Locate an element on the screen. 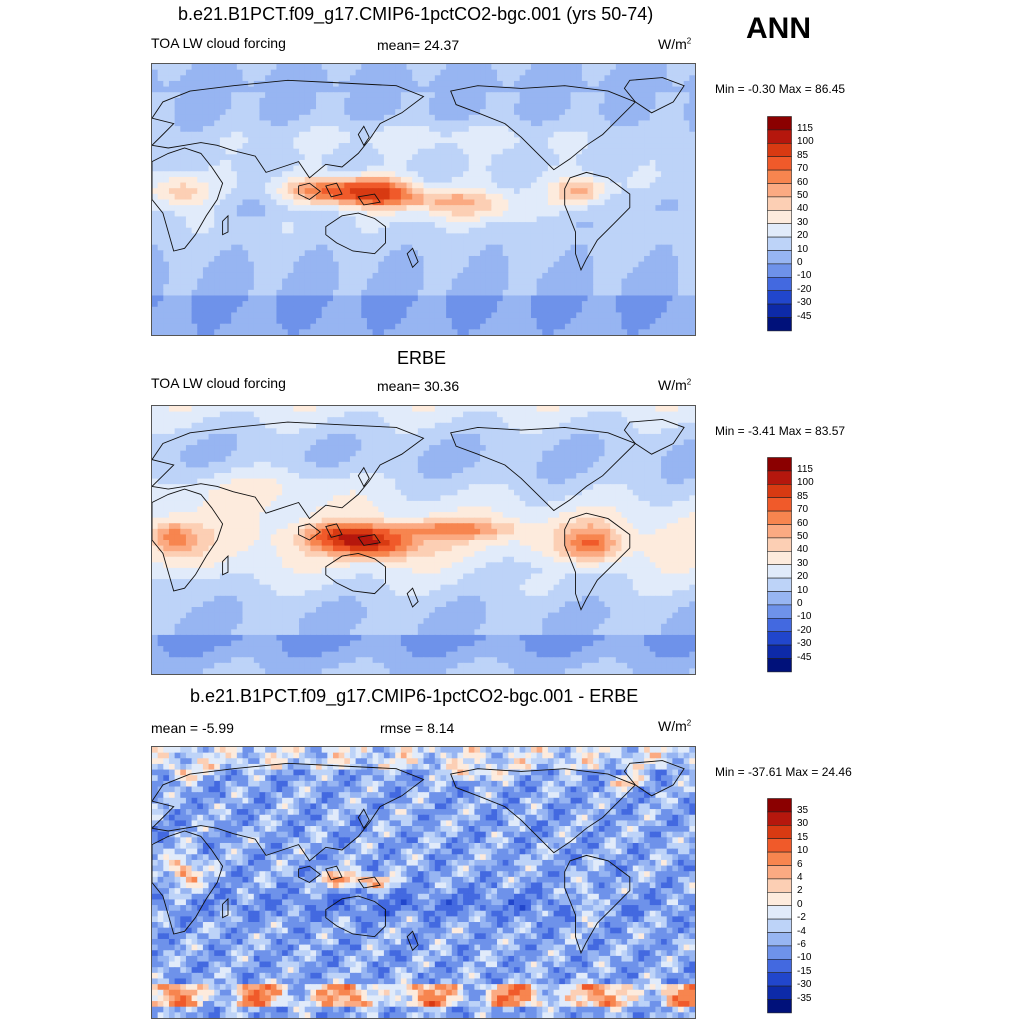 This screenshot has height=1024, width=1024. panel1-map is located at coordinates (423, 199).